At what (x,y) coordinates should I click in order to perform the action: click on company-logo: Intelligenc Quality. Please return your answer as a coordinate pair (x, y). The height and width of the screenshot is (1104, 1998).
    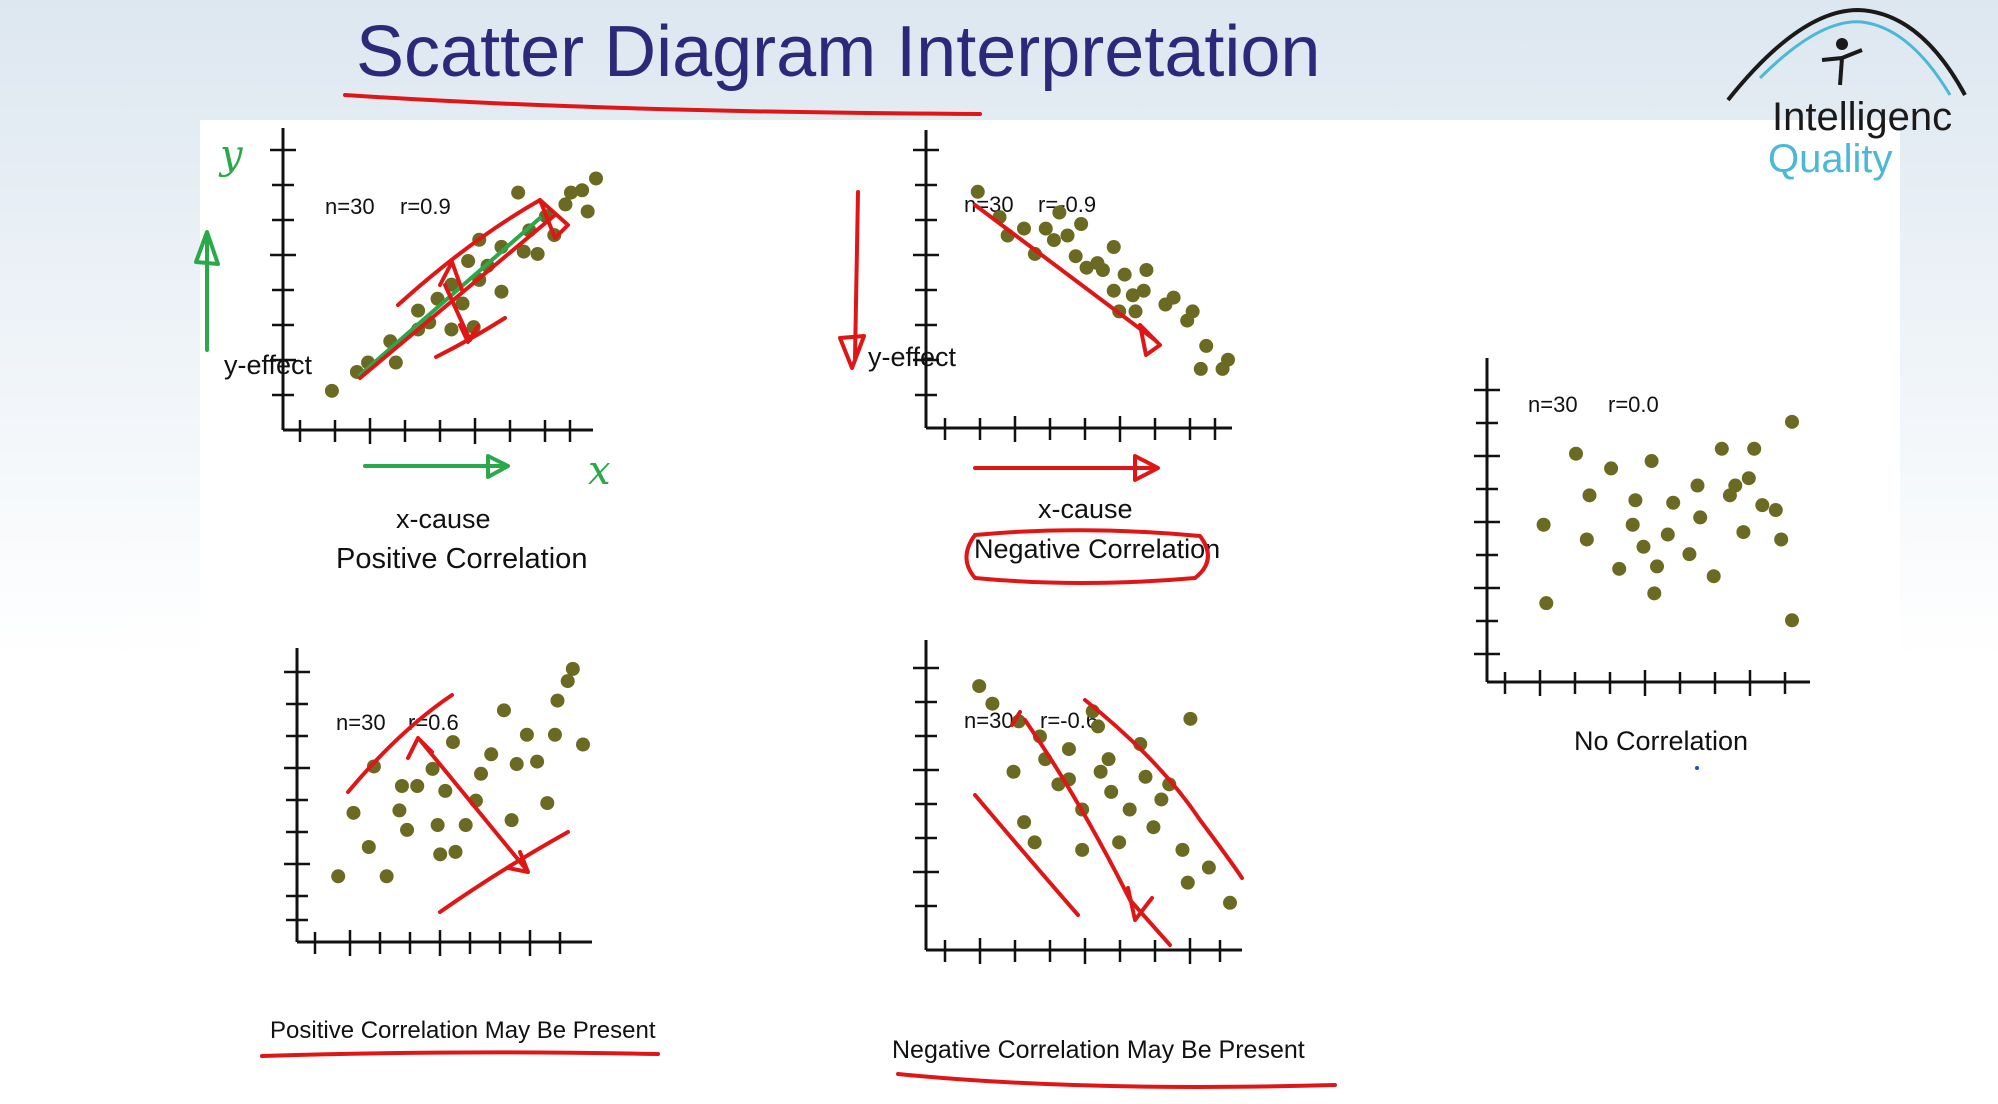
    Looking at the image, I should click on (1846, 94).